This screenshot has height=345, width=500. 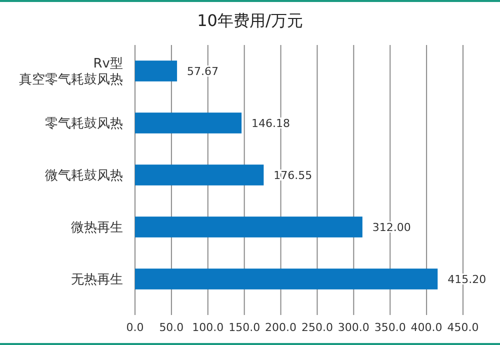 I want to click on chart-title: 10年费用/万元, so click(x=250, y=20).